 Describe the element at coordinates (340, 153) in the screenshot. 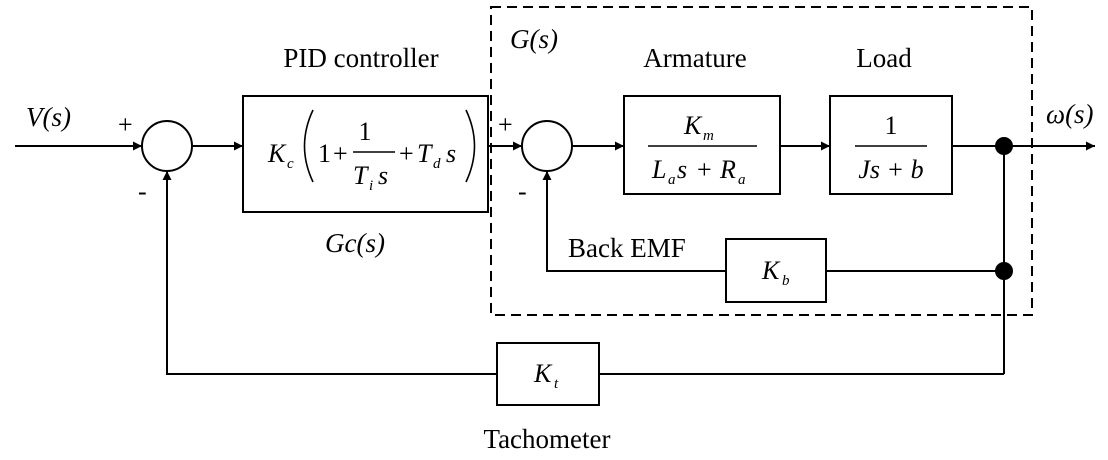

I see `pid-plus-1: +` at that location.